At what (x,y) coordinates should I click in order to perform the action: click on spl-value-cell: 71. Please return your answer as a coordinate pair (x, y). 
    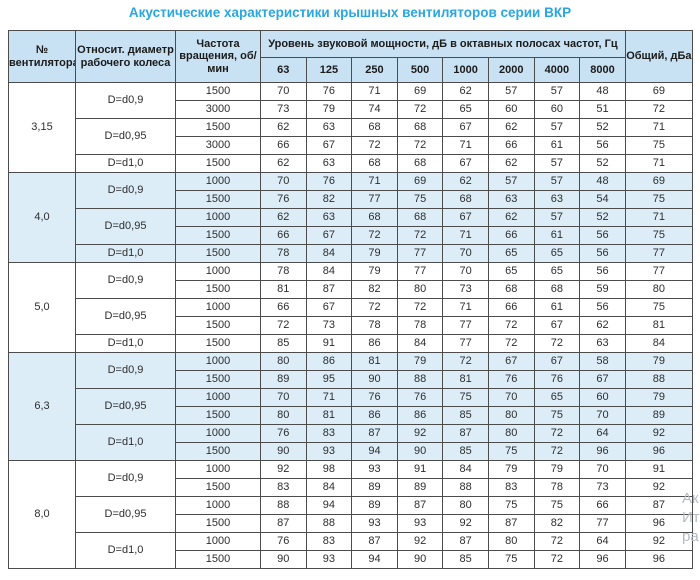
    Looking at the image, I should click on (465, 145).